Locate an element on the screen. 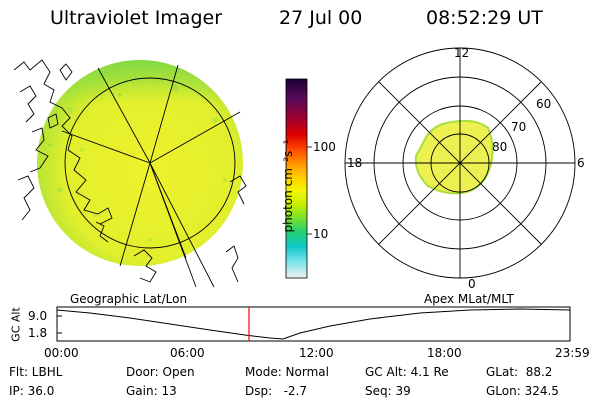 This screenshot has height=400, width=600. status-mode: Mode: Normal is located at coordinates (287, 372).